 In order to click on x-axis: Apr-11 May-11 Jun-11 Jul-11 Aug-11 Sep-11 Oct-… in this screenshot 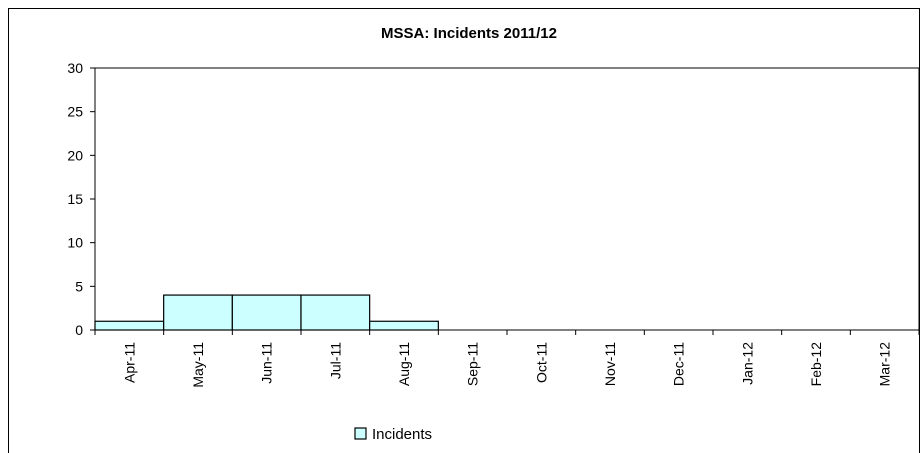, I will do `click(507, 359)`.